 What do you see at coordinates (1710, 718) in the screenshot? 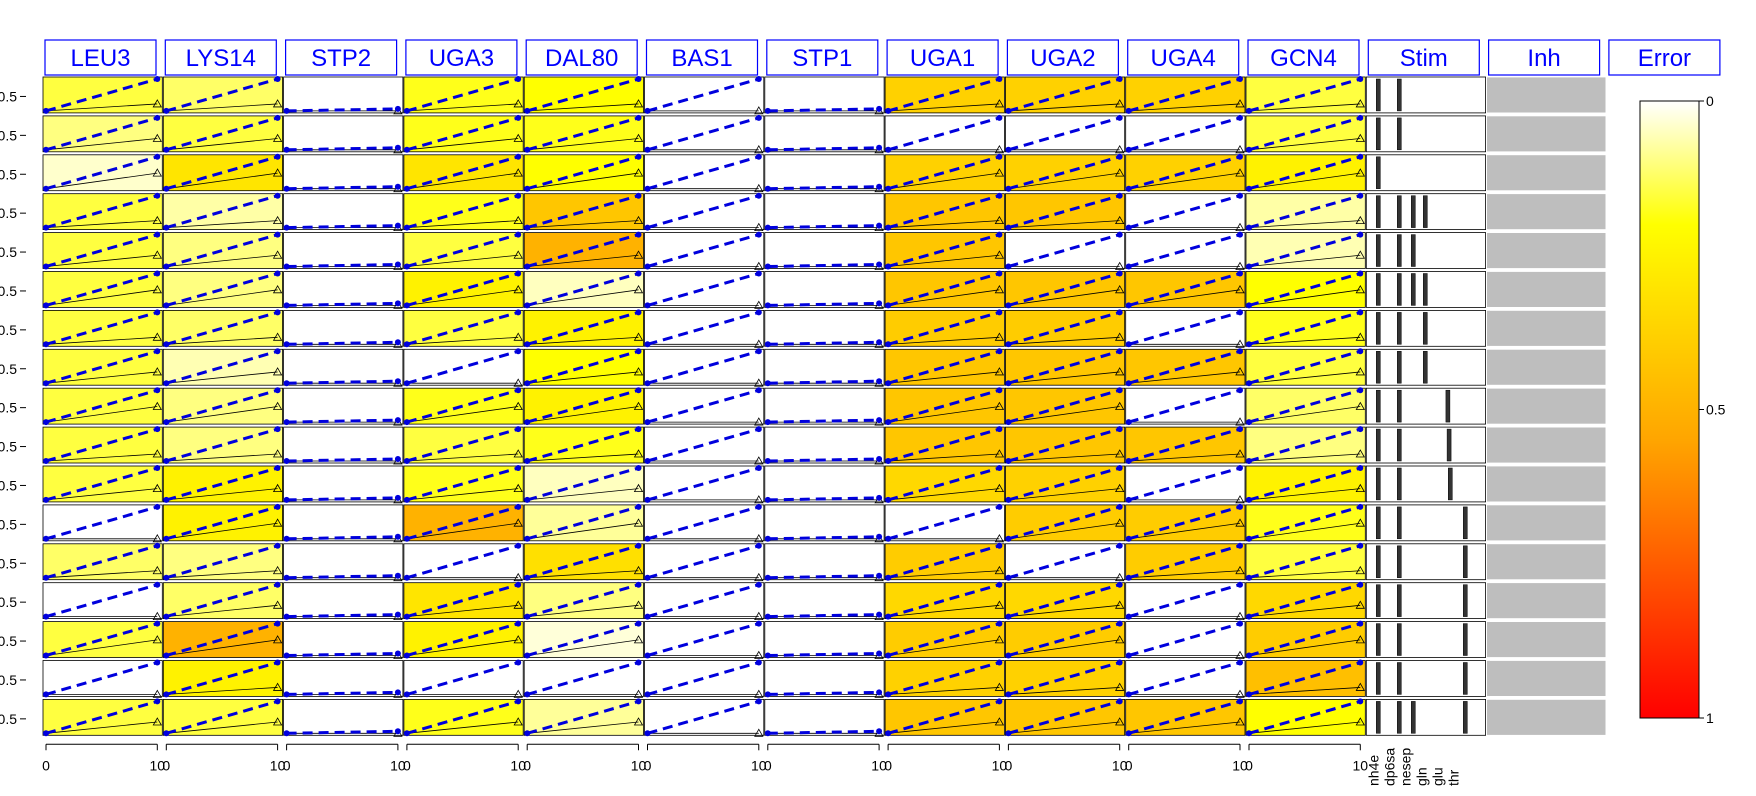
I see `colorbar-tick-label: 1` at bounding box center [1710, 718].